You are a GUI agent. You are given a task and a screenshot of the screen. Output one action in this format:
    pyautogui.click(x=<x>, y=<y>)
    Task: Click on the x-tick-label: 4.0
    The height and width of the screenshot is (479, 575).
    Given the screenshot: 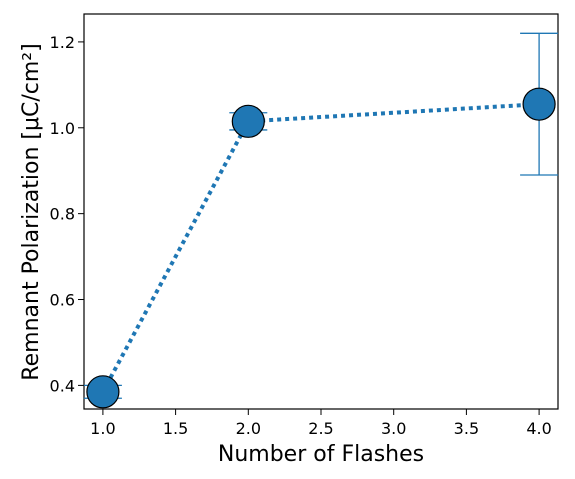 What is the action you would take?
    pyautogui.click(x=538, y=428)
    